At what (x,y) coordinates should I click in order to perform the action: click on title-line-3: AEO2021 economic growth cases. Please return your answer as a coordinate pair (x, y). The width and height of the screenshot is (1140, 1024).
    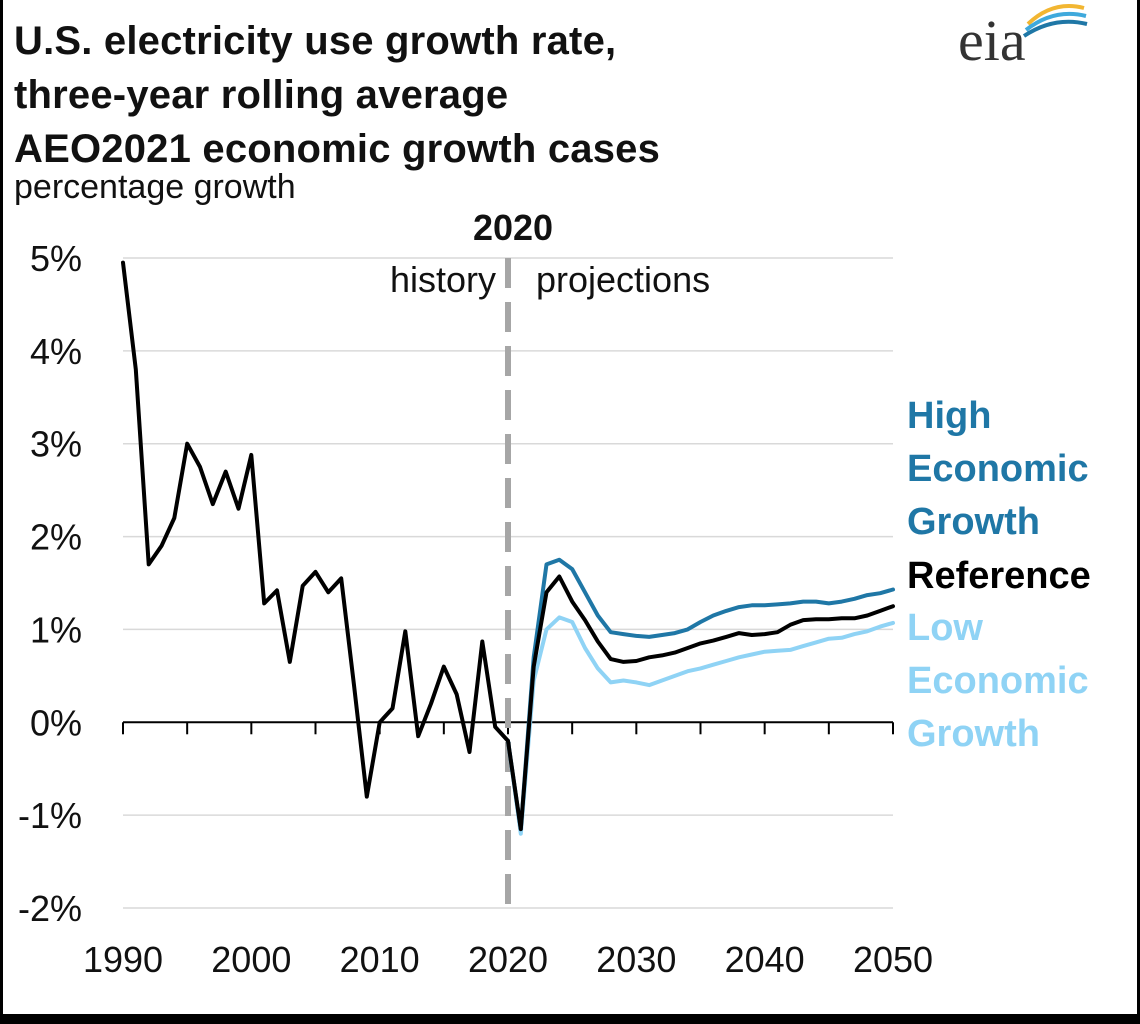
    Looking at the image, I should click on (337, 149).